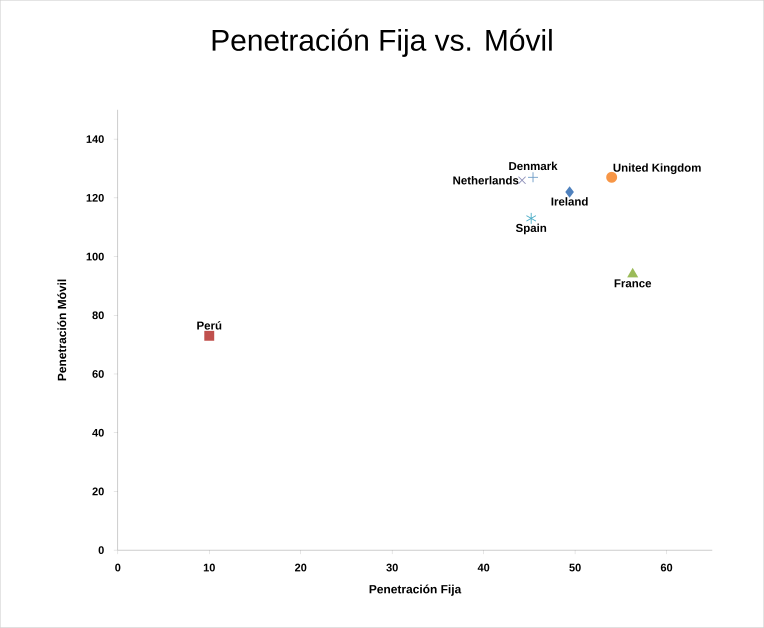  Describe the element at coordinates (416, 590) in the screenshot. I see `x-axis-title: Penetración Fija` at that location.